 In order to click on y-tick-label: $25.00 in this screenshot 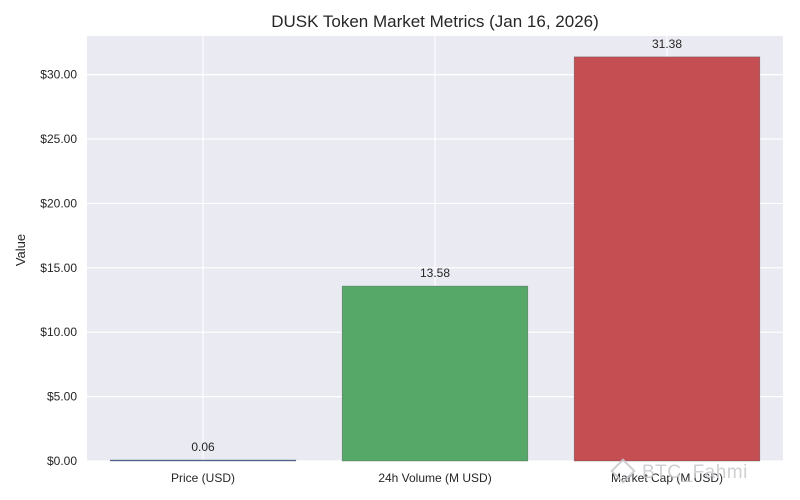, I will do `click(58, 139)`.